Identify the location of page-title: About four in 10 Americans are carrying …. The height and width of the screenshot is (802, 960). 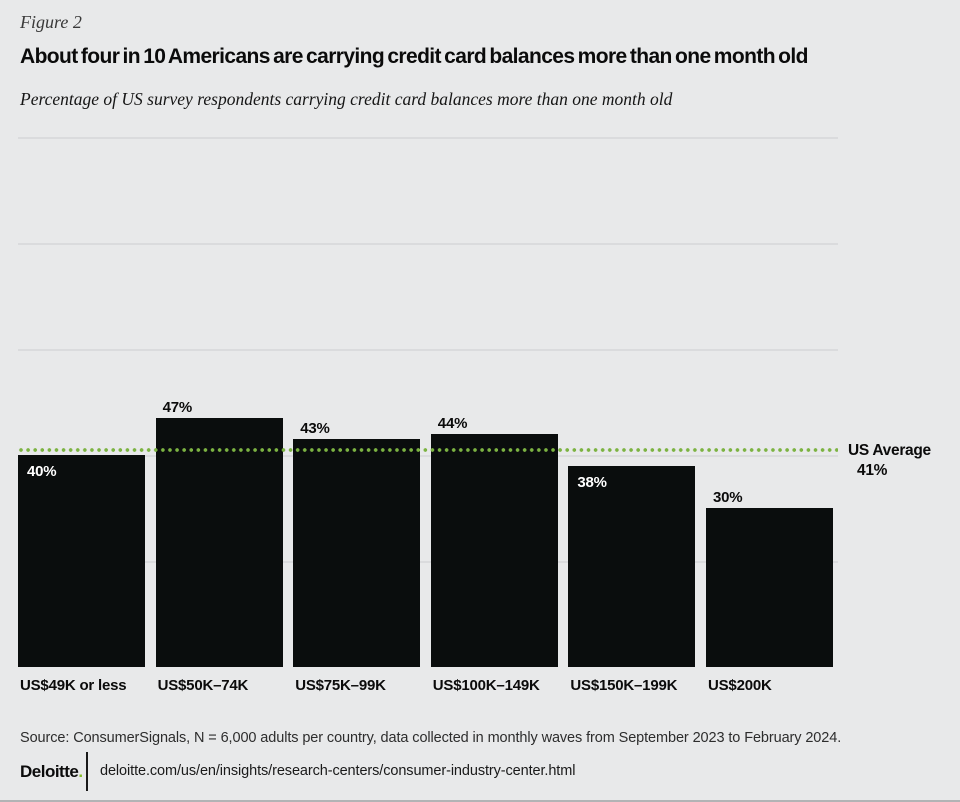
(414, 56).